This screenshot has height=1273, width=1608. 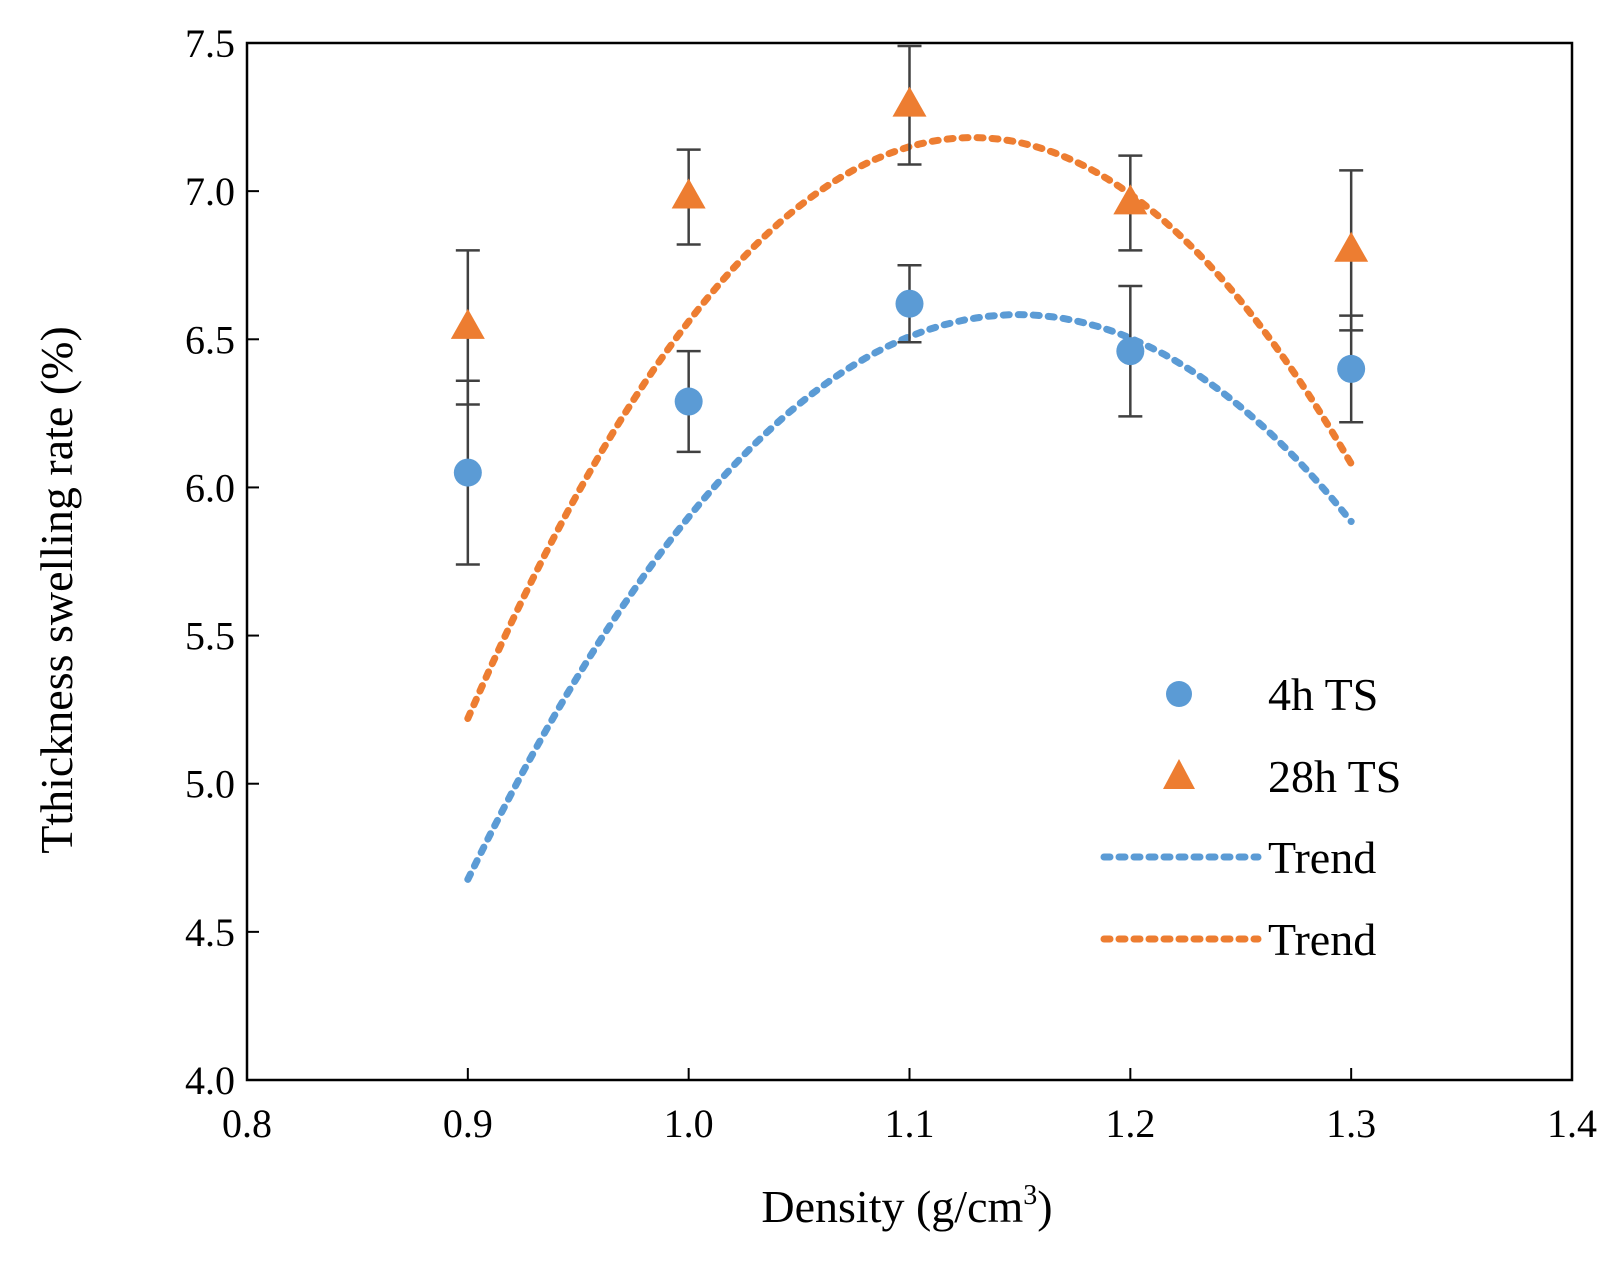 I want to click on x-axis-title: Density (g/cm3), so click(x=906, y=1206).